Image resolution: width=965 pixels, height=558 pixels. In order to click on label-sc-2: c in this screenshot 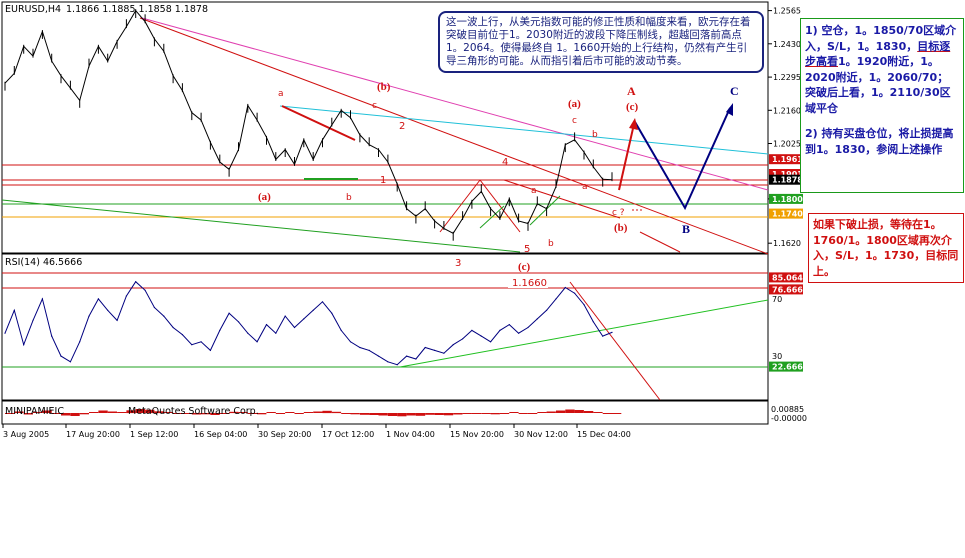, I will do `click(574, 121)`.